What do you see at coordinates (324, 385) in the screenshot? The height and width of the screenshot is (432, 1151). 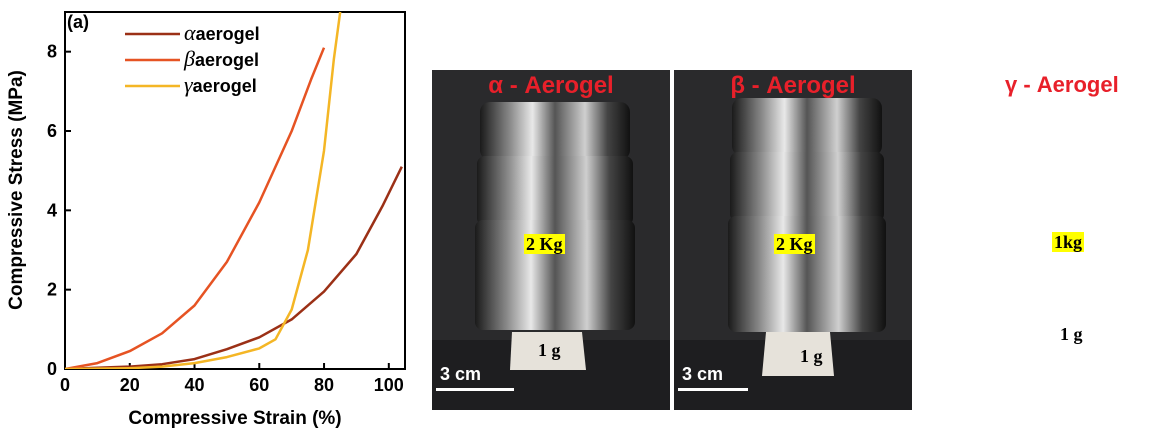 I see `x-tick-label: 80` at bounding box center [324, 385].